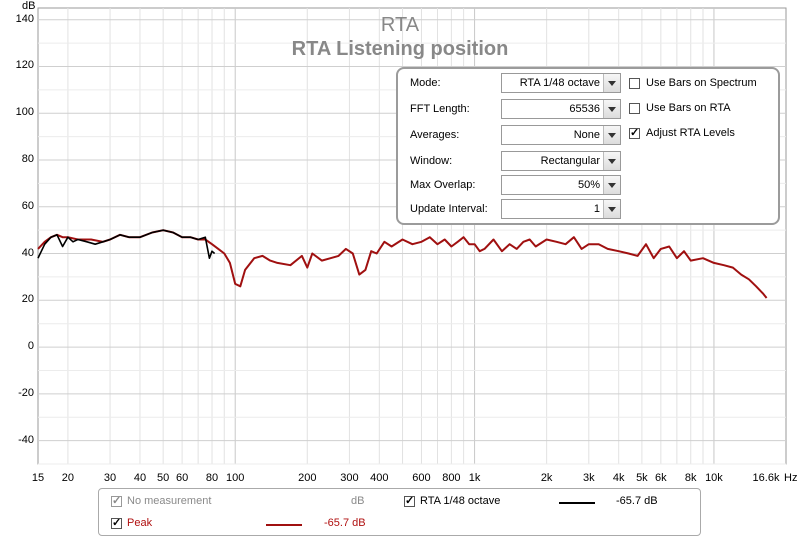 The width and height of the screenshot is (800, 538). I want to click on fft-length-select: 65536, so click(561, 109).